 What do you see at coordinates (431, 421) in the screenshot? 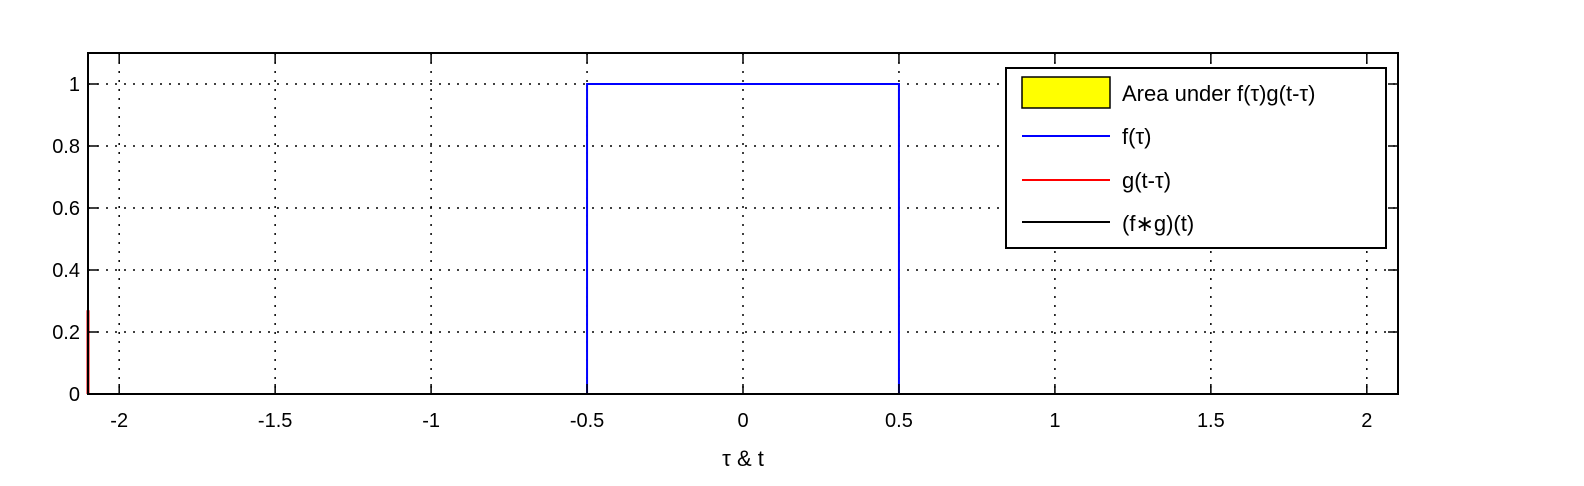
I see `x-tick-label: -1` at bounding box center [431, 421].